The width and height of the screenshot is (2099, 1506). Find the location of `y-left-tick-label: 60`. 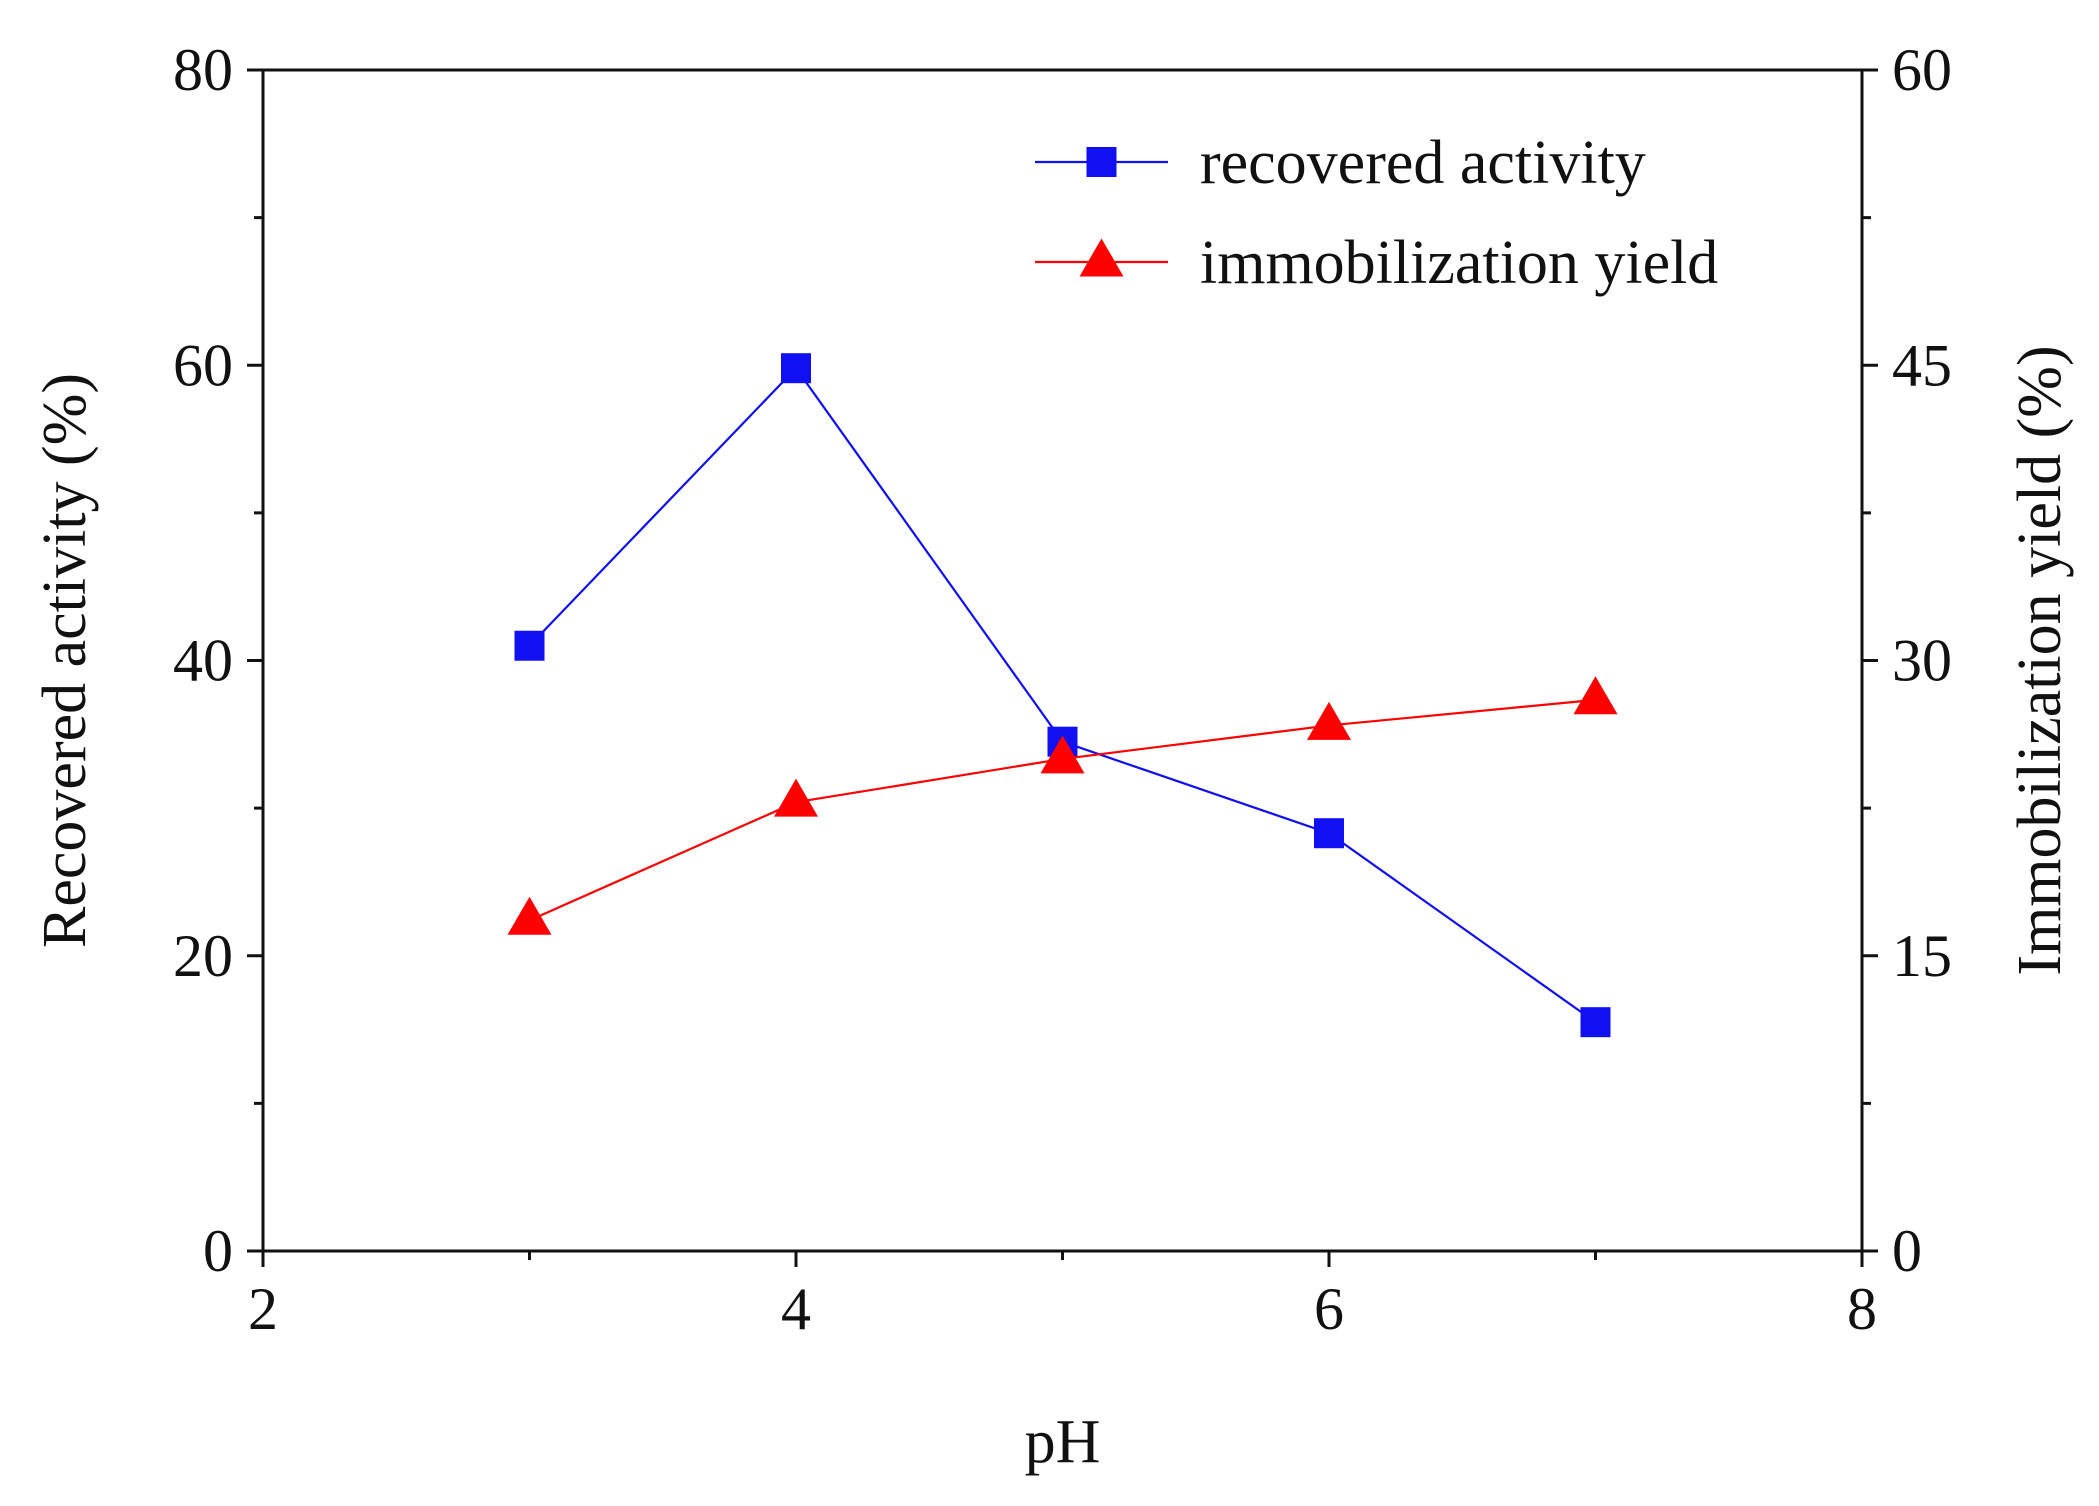

y-left-tick-label: 60 is located at coordinates (203, 365).